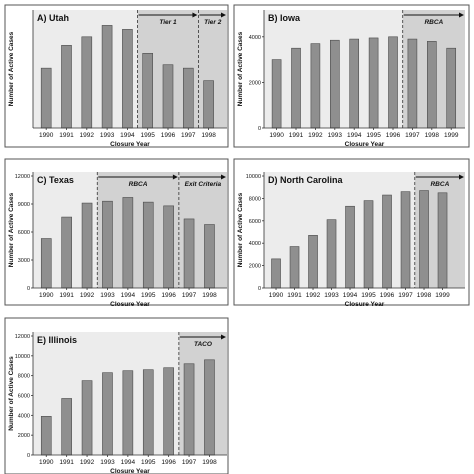 The width and height of the screenshot is (474, 474). I want to click on period-label: Tier 2, so click(213, 22).